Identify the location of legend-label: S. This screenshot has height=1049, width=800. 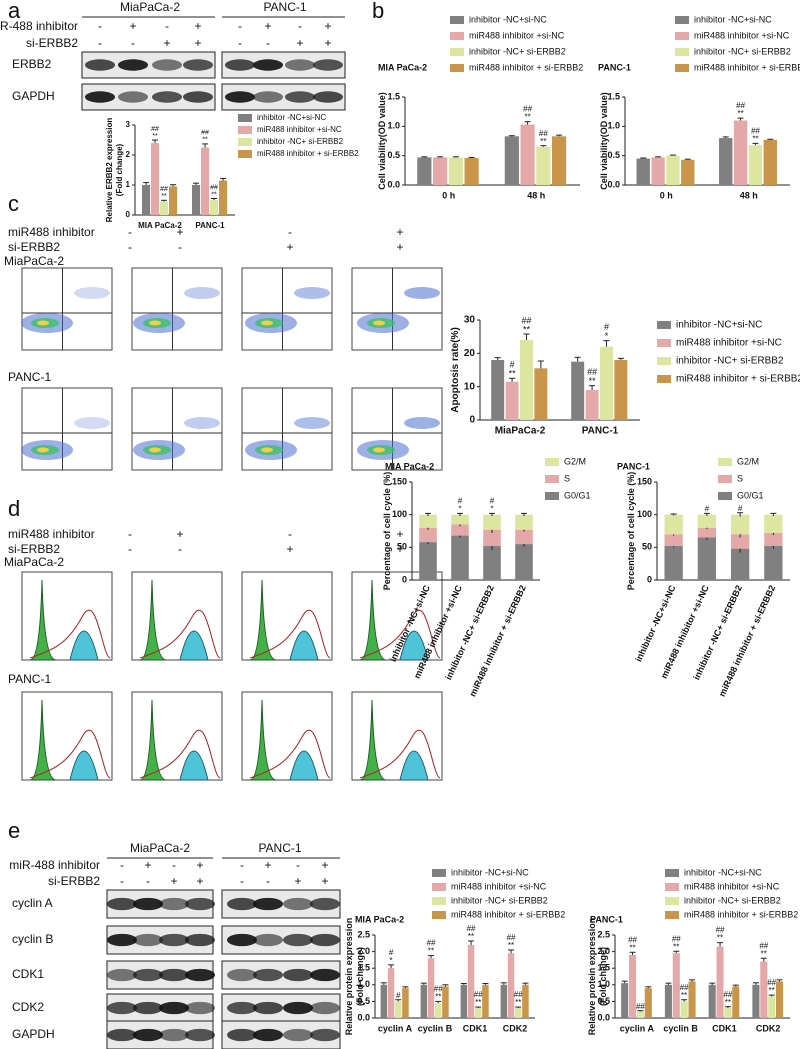
(567, 478).